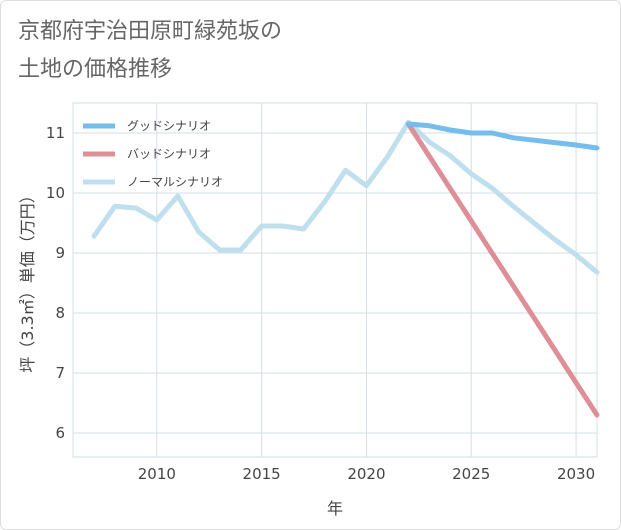  I want to click on x-tick-label: 2030, so click(576, 474).